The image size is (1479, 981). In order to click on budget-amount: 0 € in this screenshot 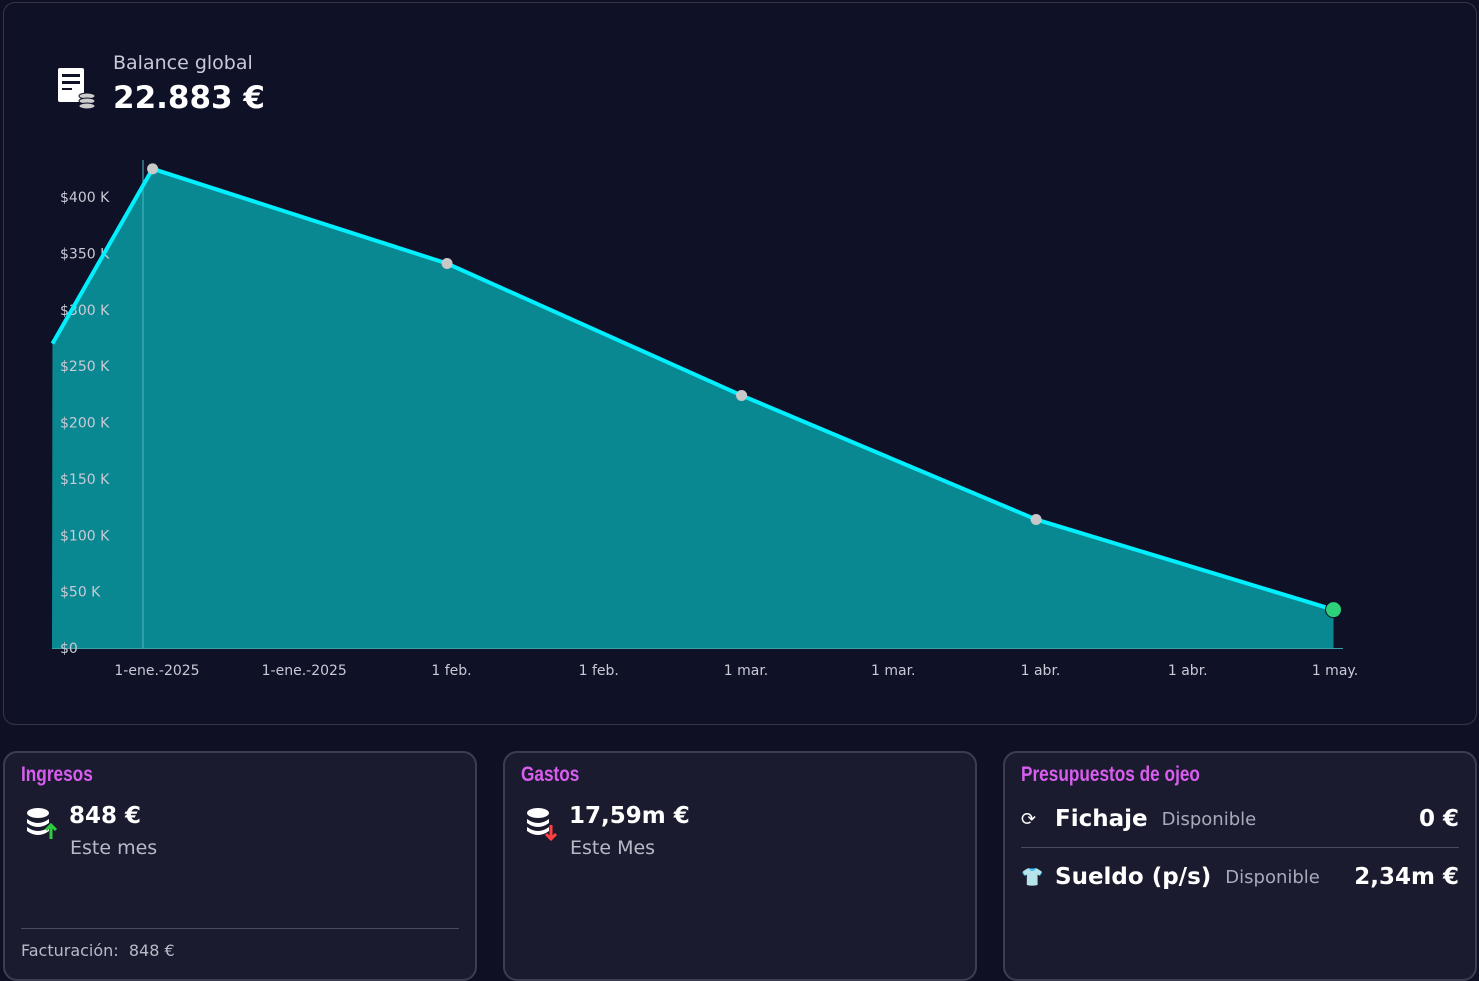, I will do `click(1438, 819)`.